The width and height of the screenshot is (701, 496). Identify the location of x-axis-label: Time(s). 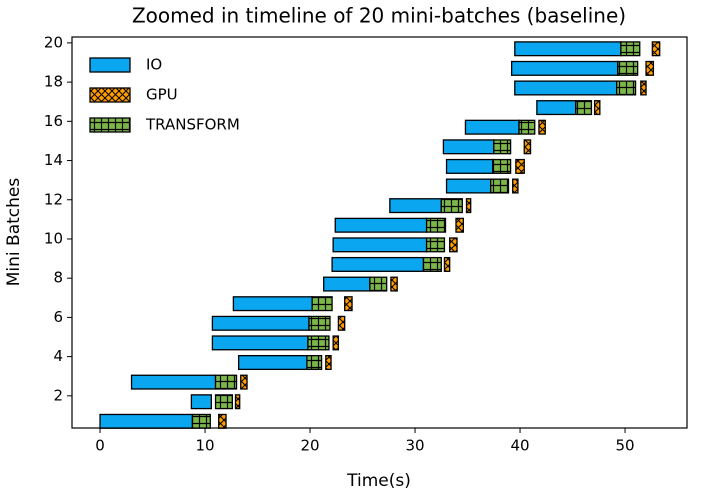
(378, 481).